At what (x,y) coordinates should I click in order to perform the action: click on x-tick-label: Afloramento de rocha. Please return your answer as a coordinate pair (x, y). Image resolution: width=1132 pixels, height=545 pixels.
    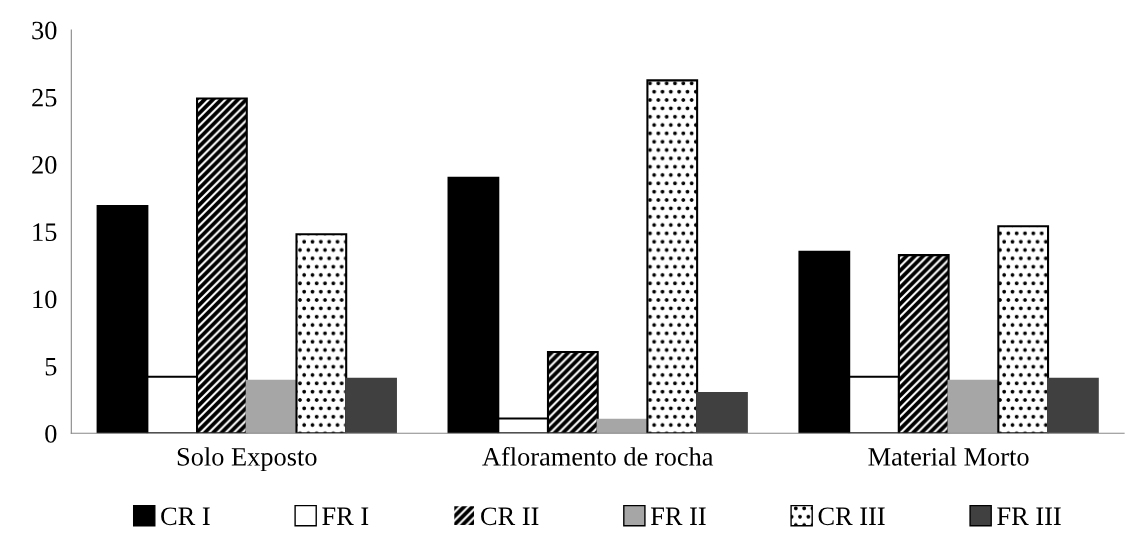
    Looking at the image, I should click on (598, 456).